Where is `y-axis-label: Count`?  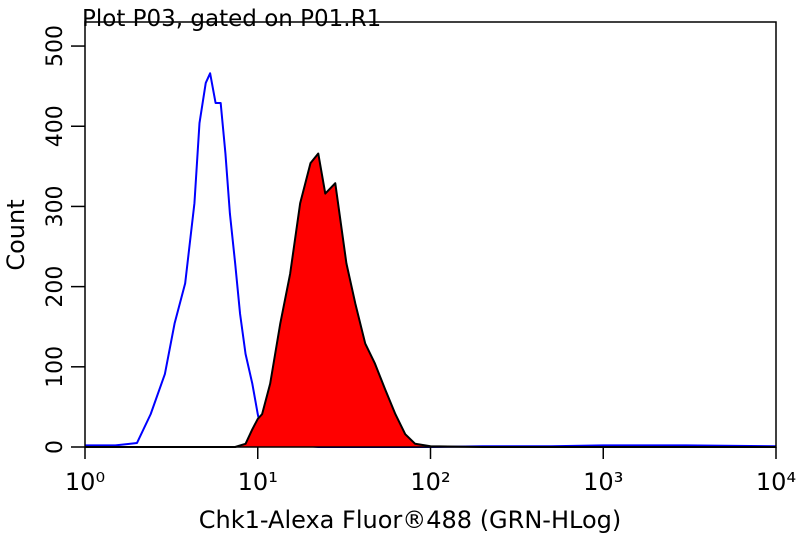 y-axis-label: Count is located at coordinates (16, 234).